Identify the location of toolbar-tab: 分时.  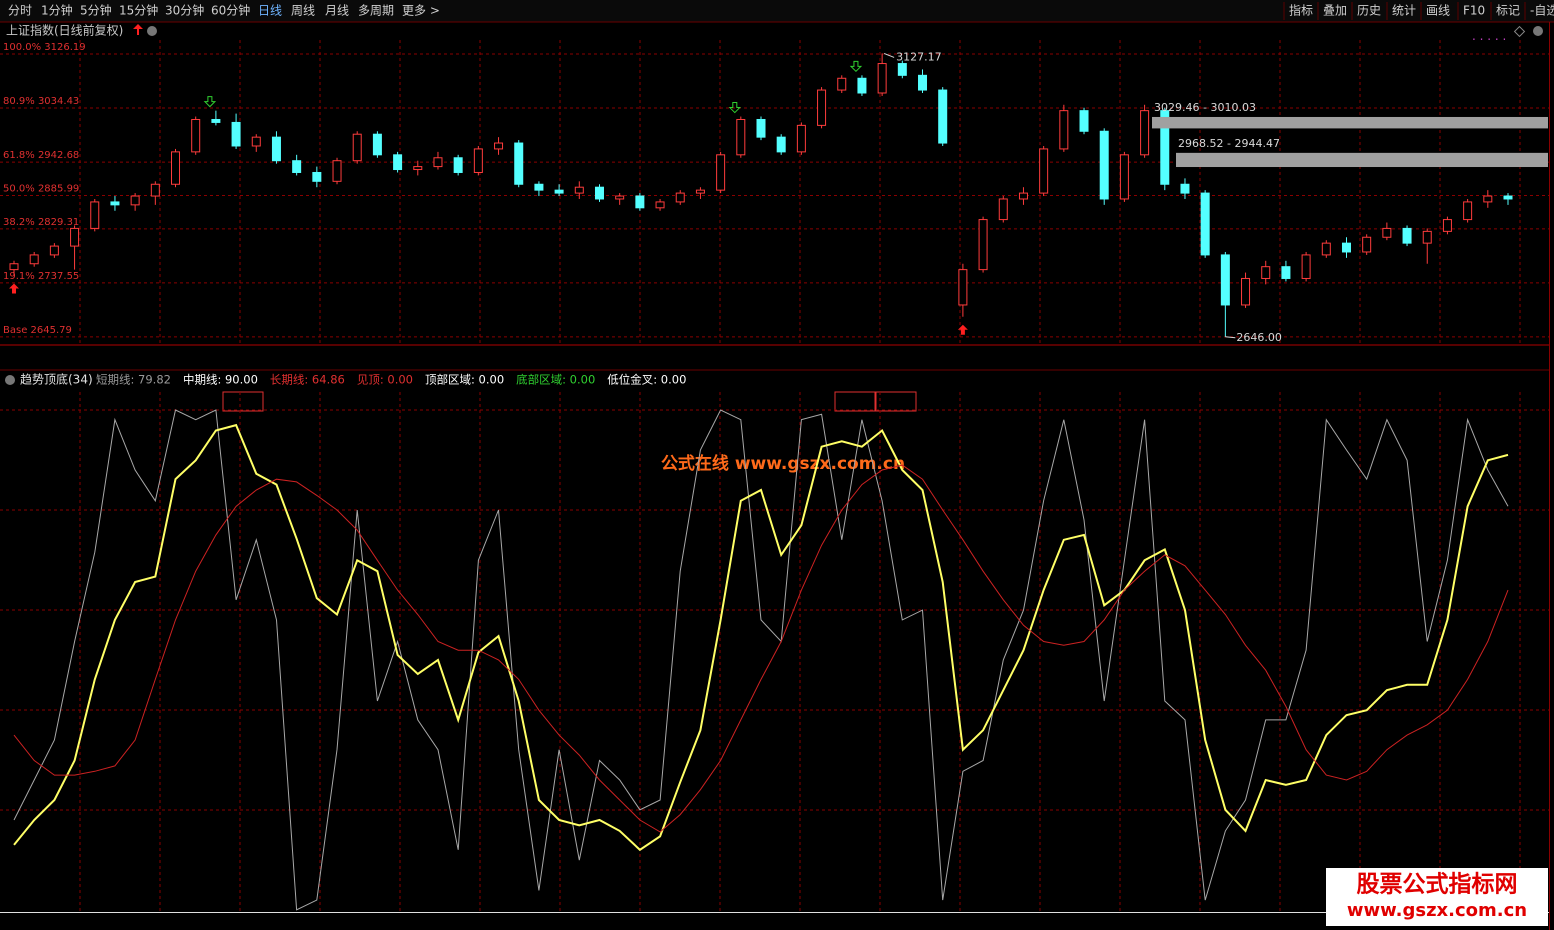
(20, 11).